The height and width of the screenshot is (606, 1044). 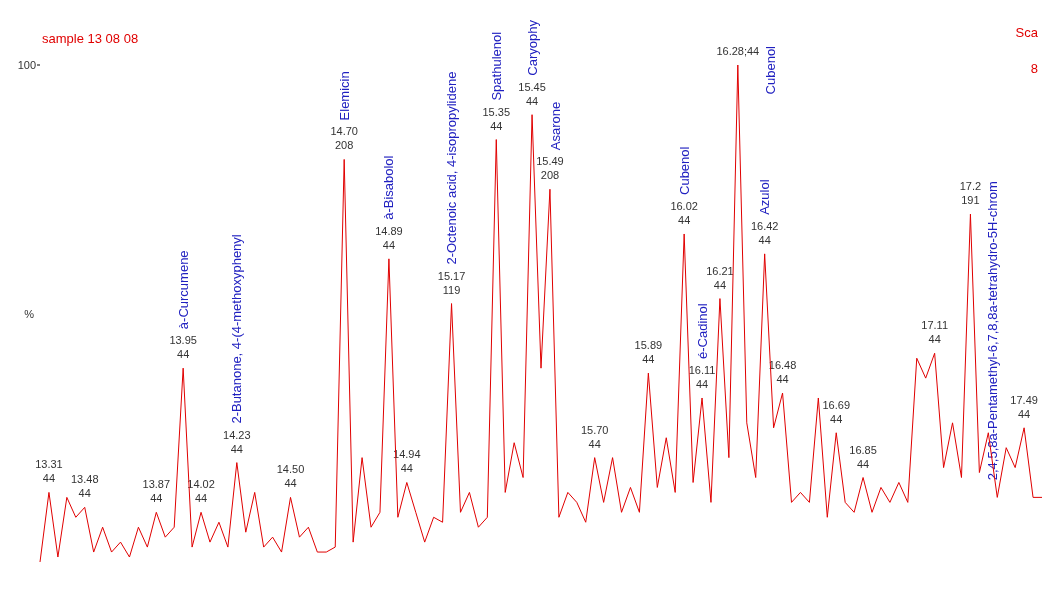 What do you see at coordinates (550, 168) in the screenshot?
I see `annotation: 15.49 208` at bounding box center [550, 168].